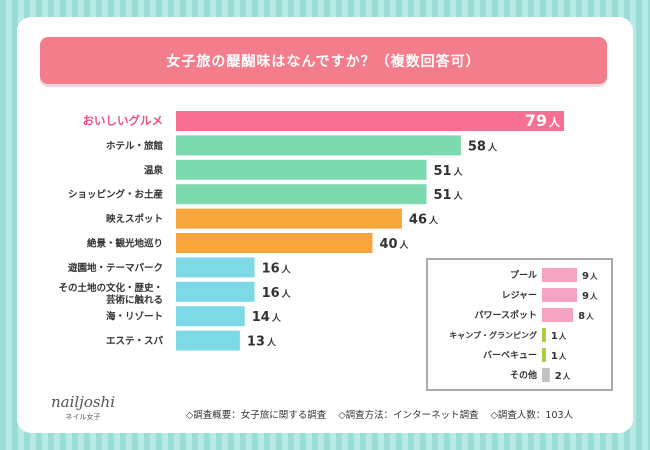 The image size is (650, 450). What do you see at coordinates (505, 315) in the screenshot?
I see `inset-category-label: パワースポット` at bounding box center [505, 315].